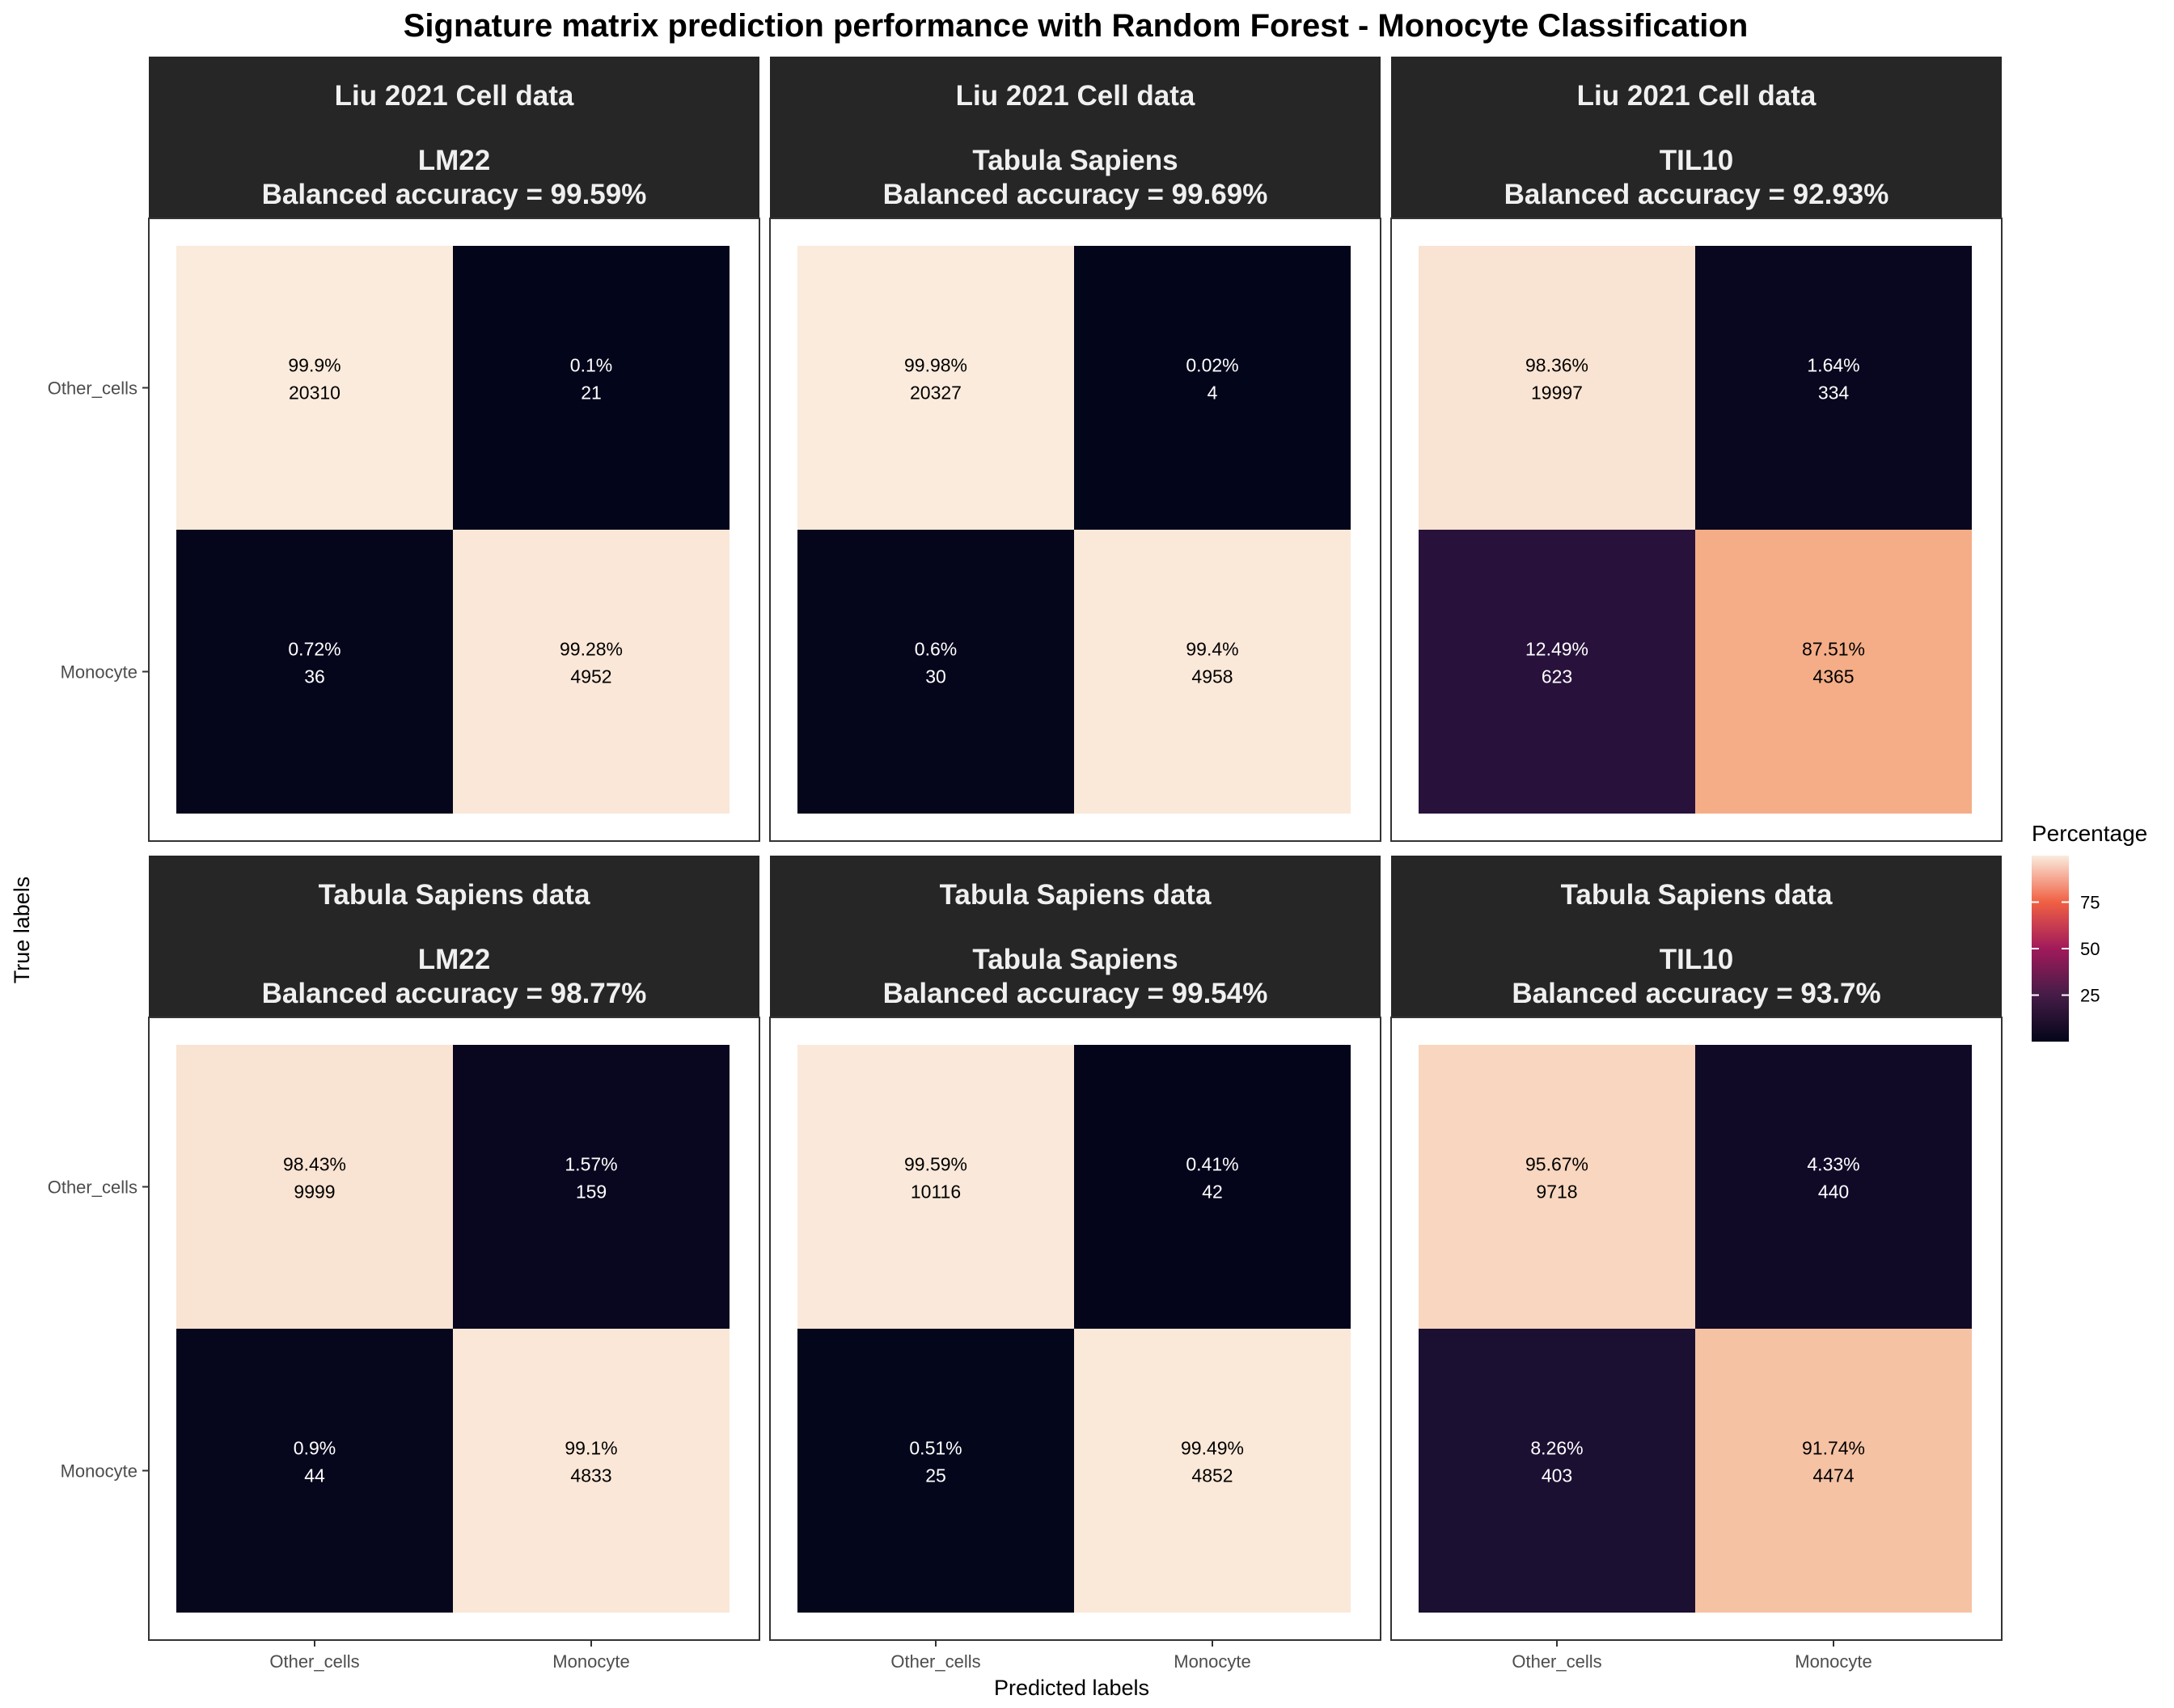 The width and height of the screenshot is (2174, 1708). I want to click on cell-percentage-label: 12.49%, so click(1556, 649).